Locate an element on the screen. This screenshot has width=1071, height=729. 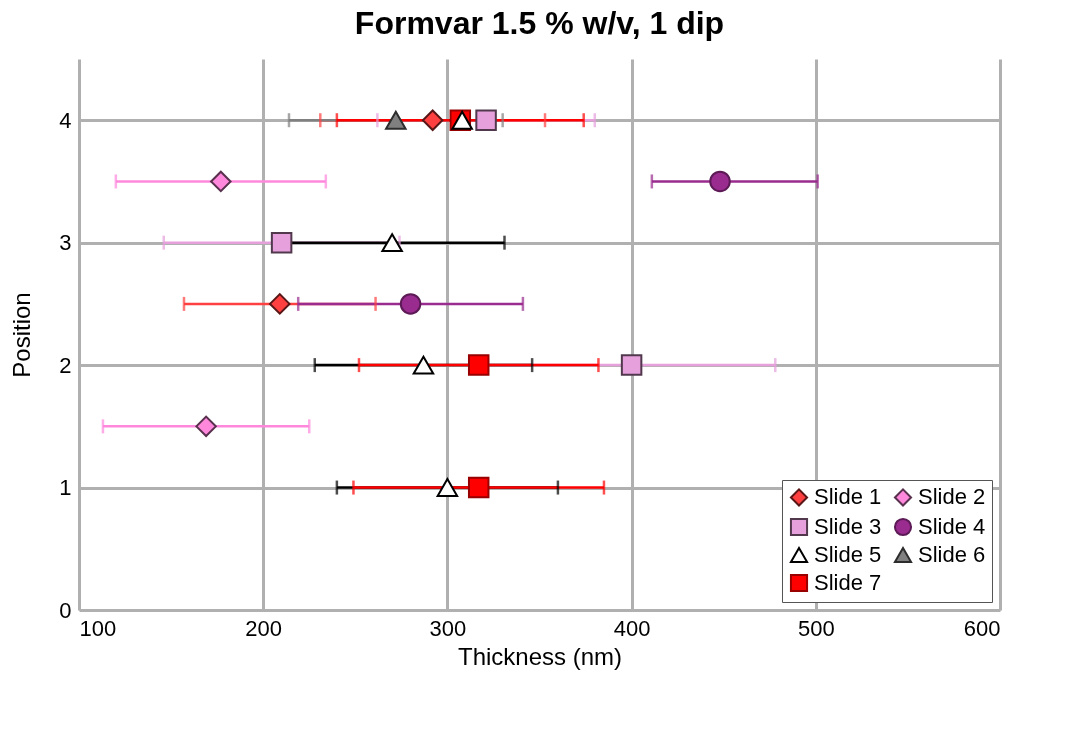
y-tick-label: 3 is located at coordinates (65, 243).